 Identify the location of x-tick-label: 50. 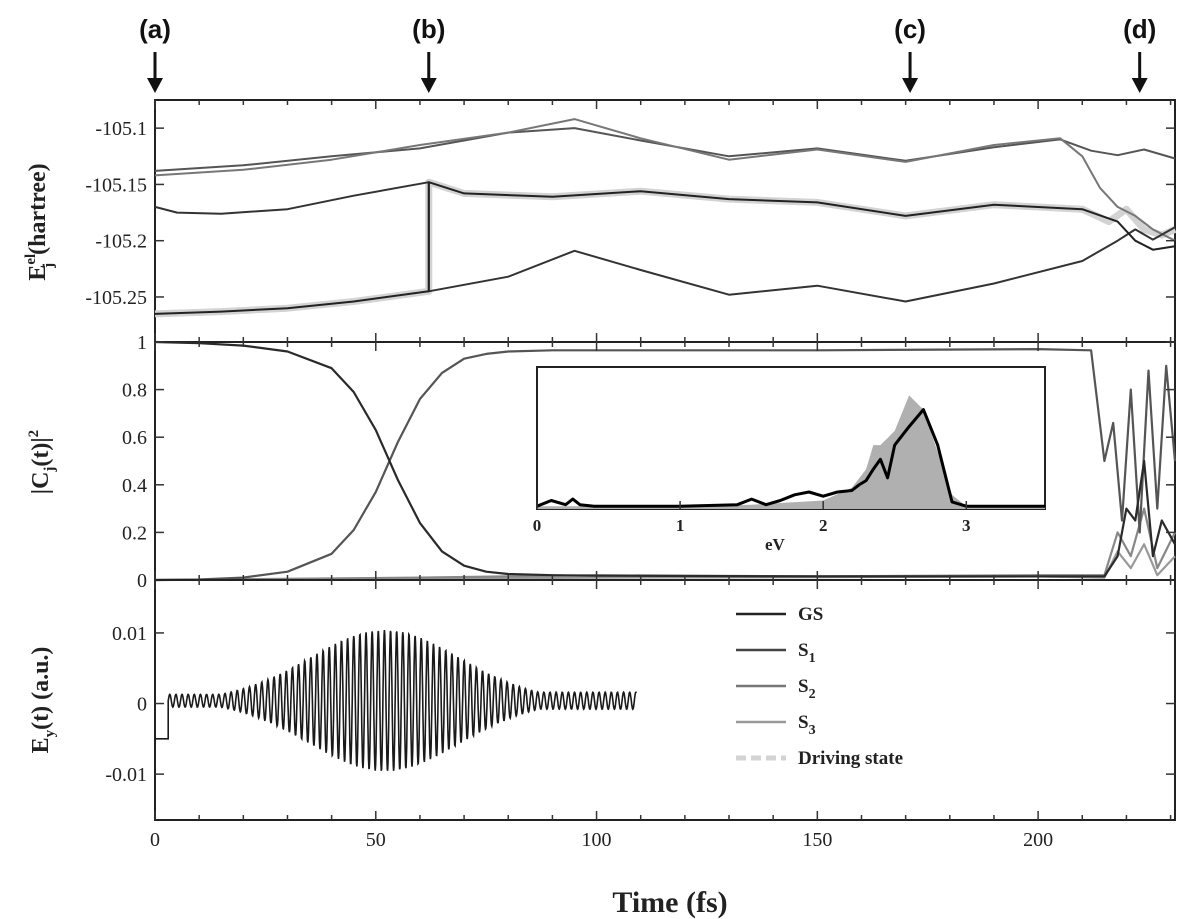
(376, 840).